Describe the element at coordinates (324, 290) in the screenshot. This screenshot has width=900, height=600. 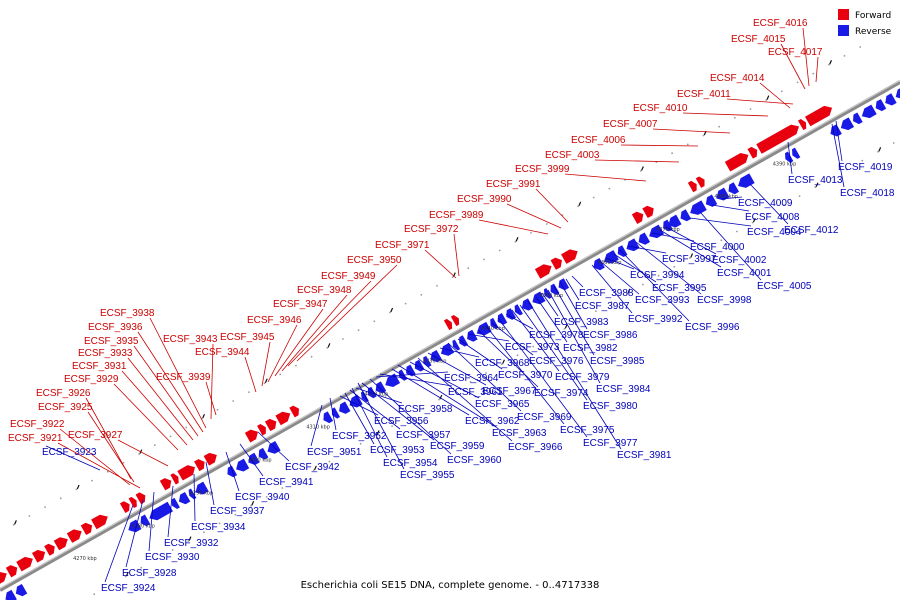
I see `forward-gene-label: ECSF_3948` at that location.